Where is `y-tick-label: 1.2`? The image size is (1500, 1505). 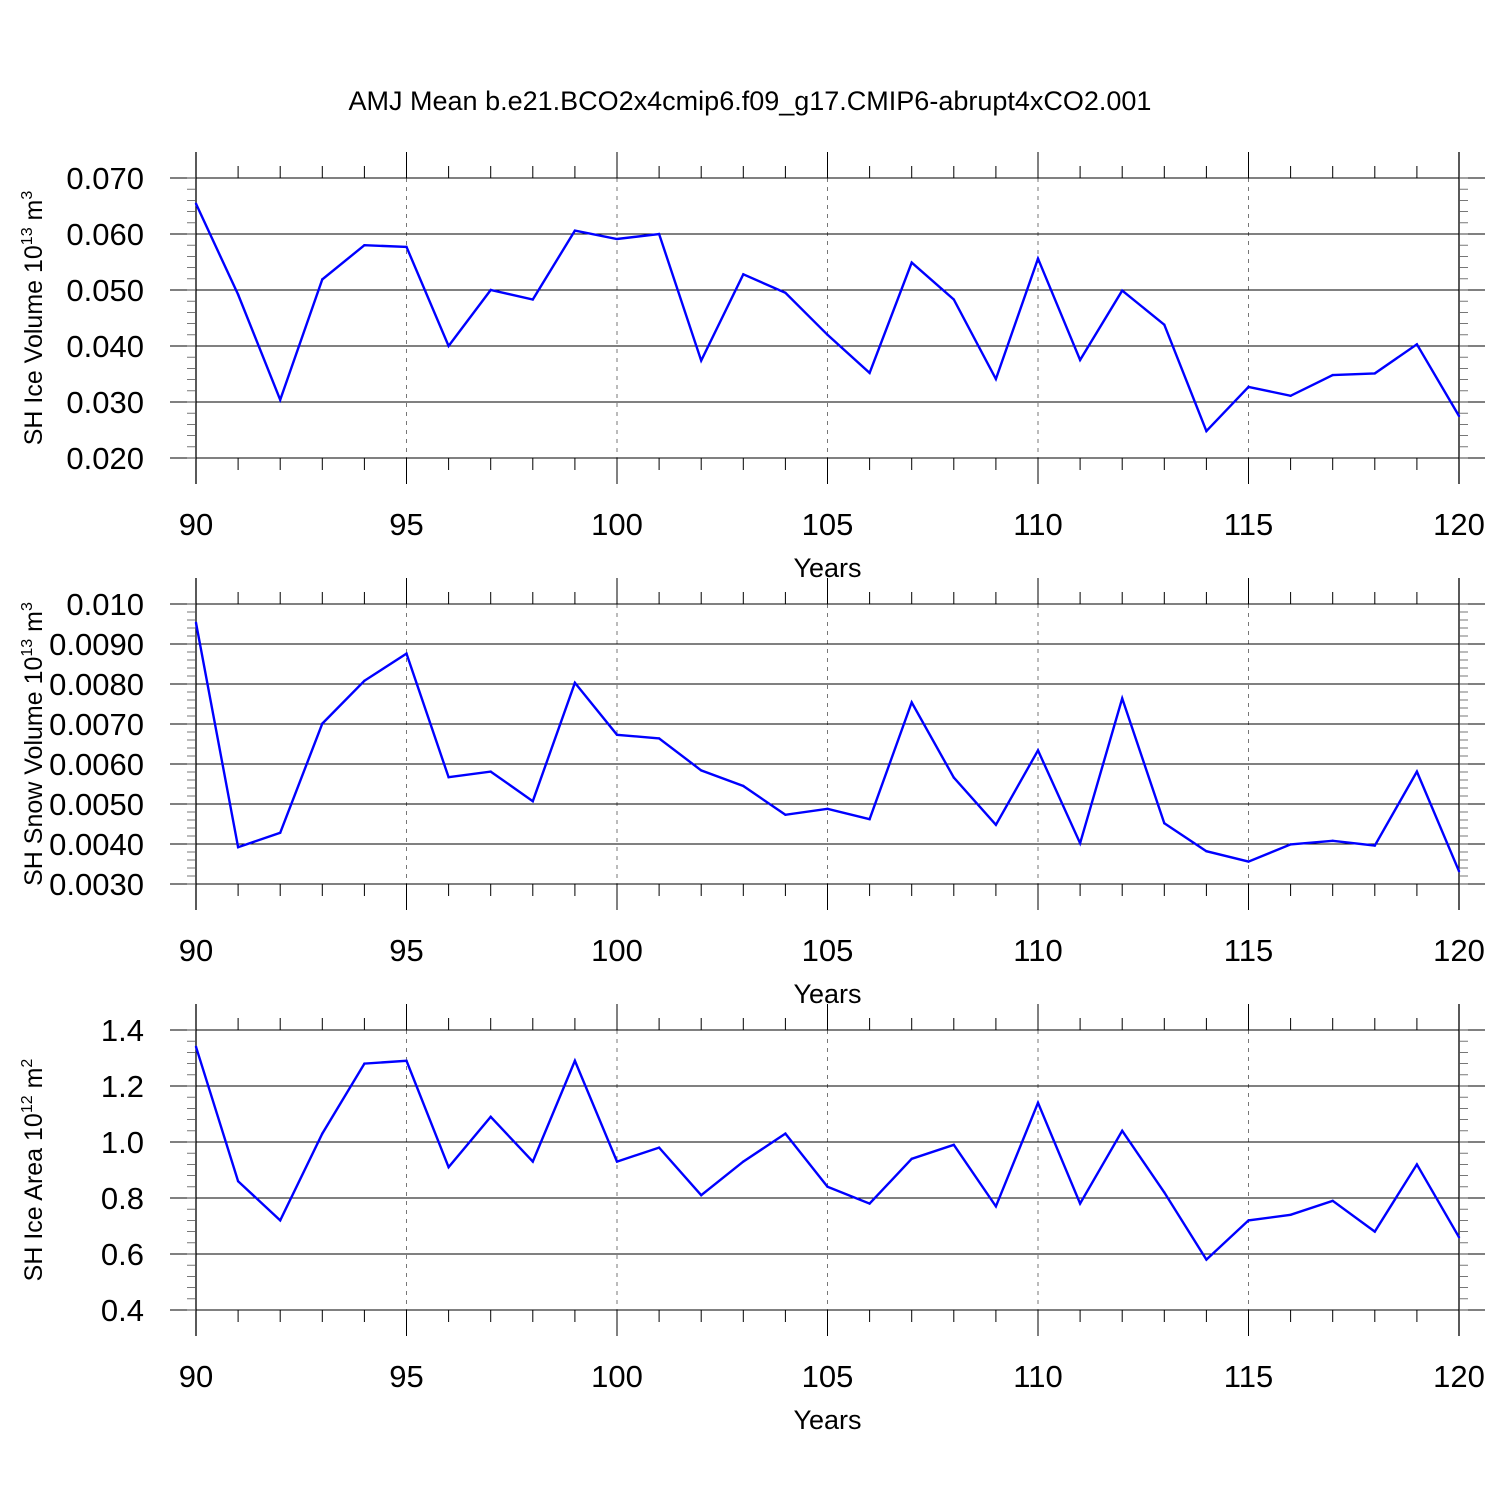
y-tick-label: 1.2 is located at coordinates (122, 1086).